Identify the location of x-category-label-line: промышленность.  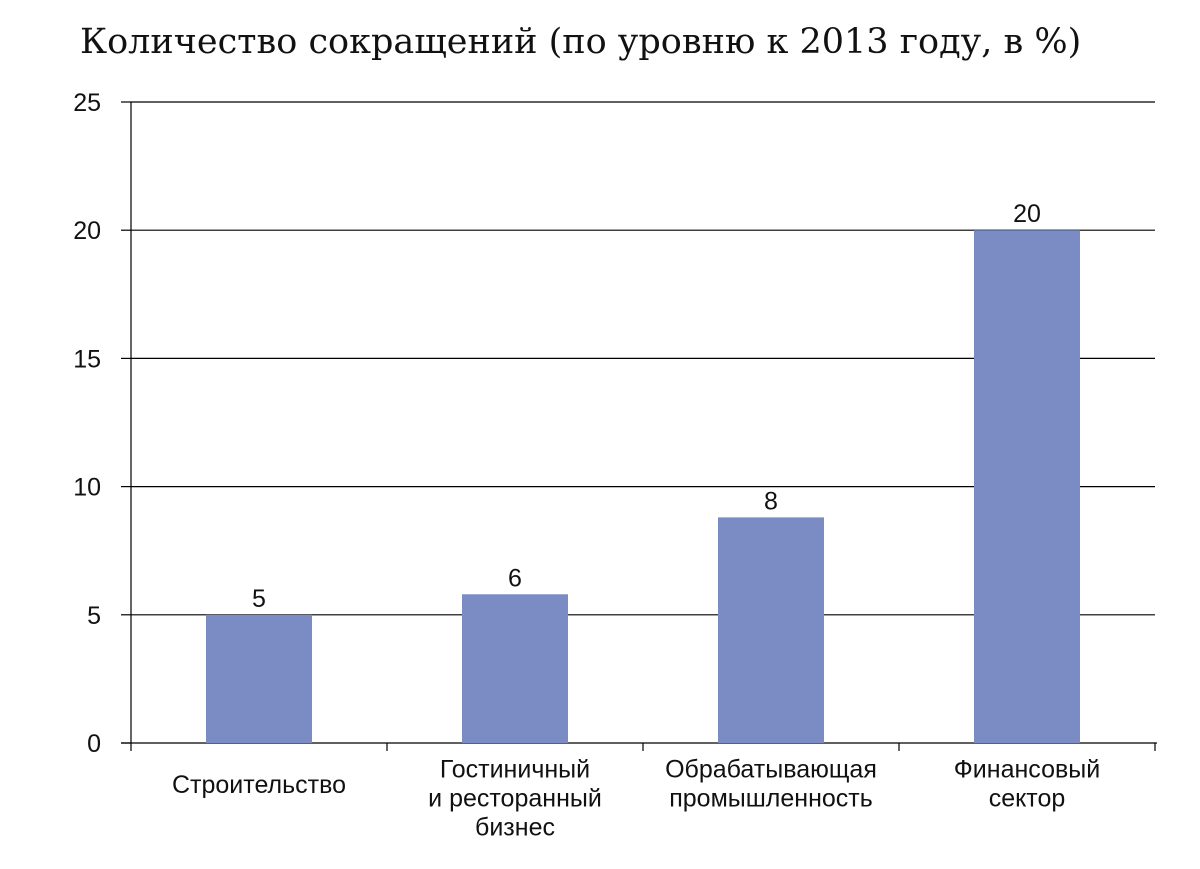
(771, 799).